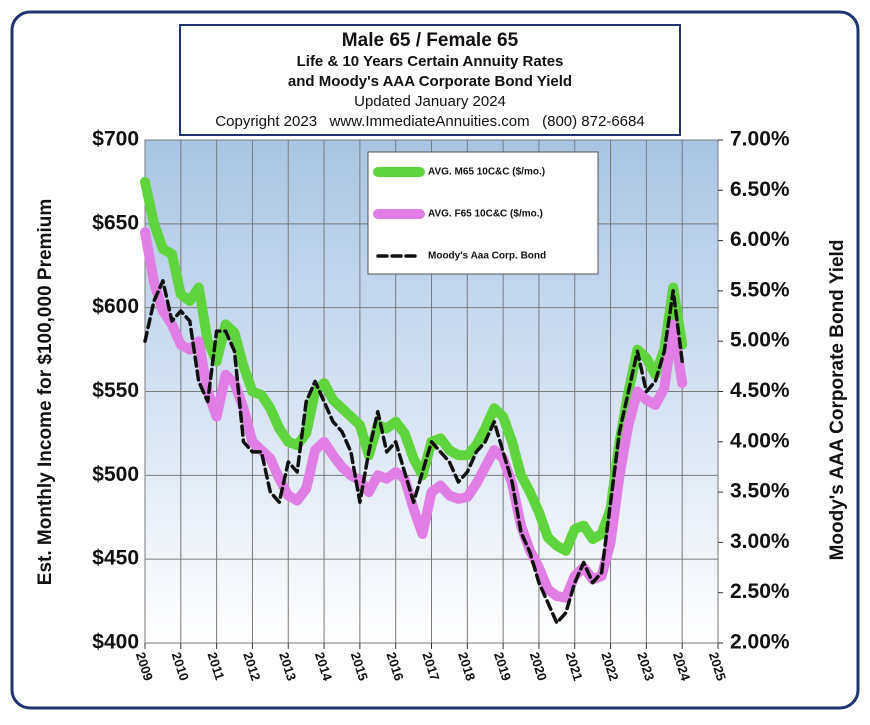 The height and width of the screenshot is (725, 870). What do you see at coordinates (115, 642) in the screenshot?
I see `y-tick-label: $400` at bounding box center [115, 642].